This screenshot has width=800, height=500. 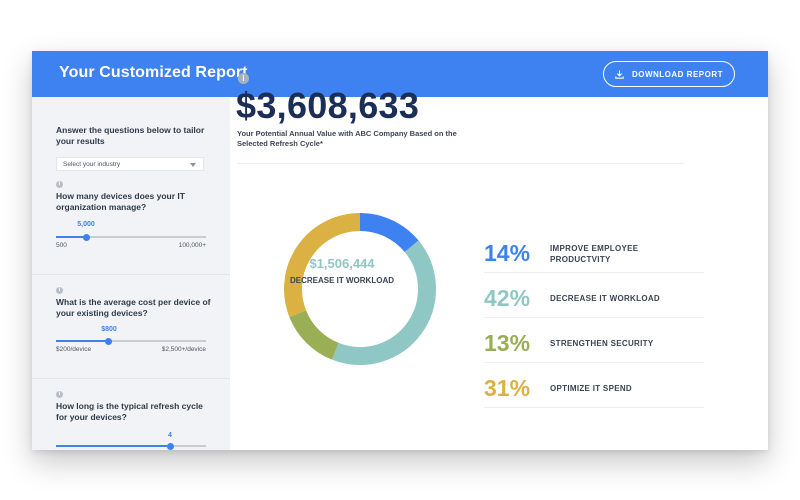 I want to click on cost-slider-min: $200/device, so click(x=74, y=349).